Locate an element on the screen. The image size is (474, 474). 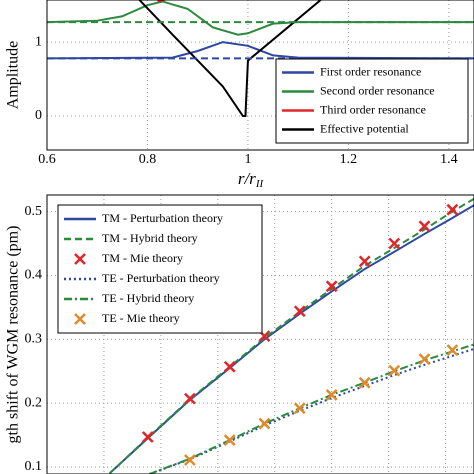
legend-label: Second order resonance is located at coordinates (377, 90).